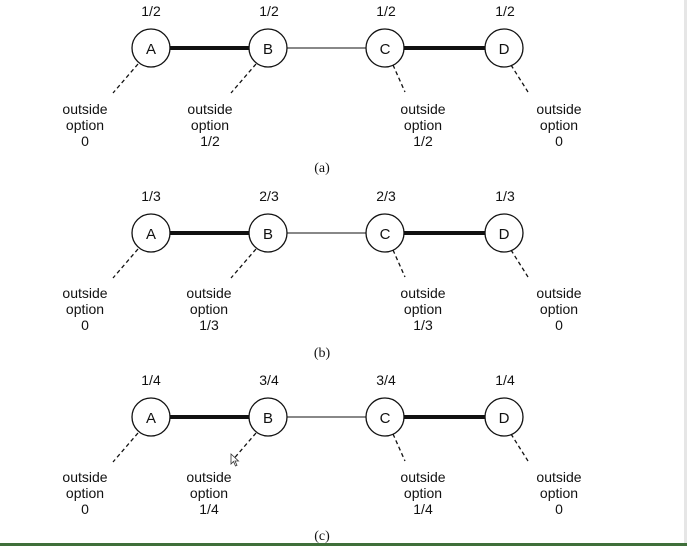 This screenshot has height=546, width=687. I want to click on window-right-edge, so click(685, 273).